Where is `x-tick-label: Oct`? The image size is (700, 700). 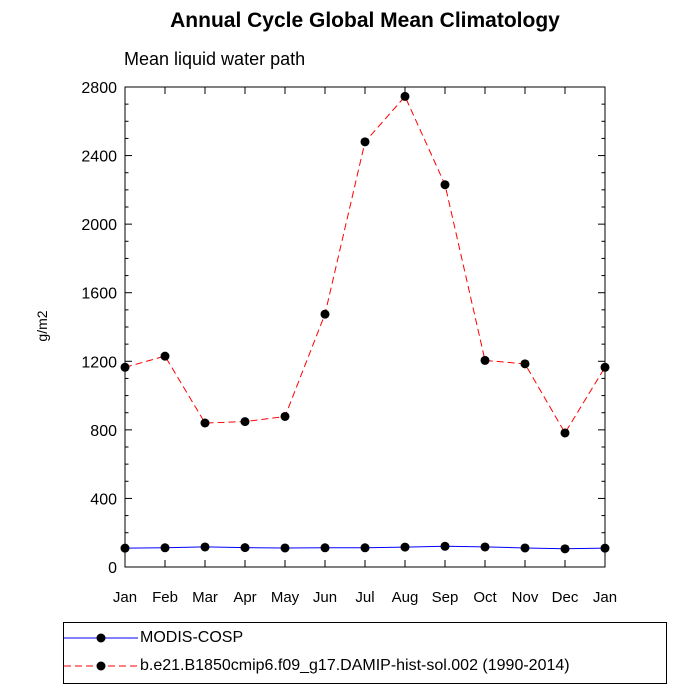
x-tick-label: Oct is located at coordinates (485, 597).